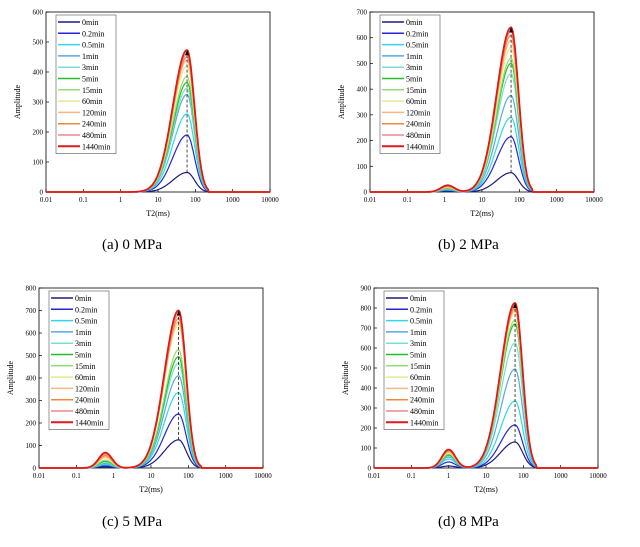 The image size is (640, 547). Describe the element at coordinates (468, 245) in the screenshot. I see `caption-b: (b) 2 MPa` at that location.